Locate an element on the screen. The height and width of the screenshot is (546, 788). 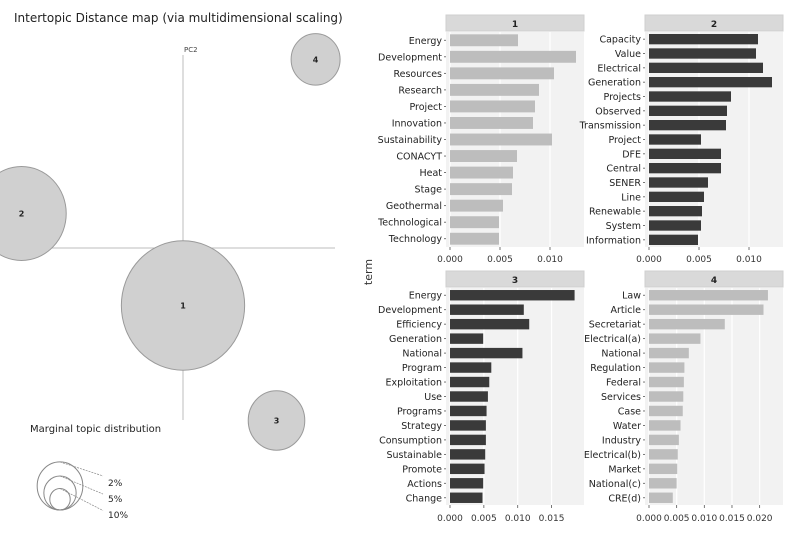
term-label: Consumption is located at coordinates (410, 440).